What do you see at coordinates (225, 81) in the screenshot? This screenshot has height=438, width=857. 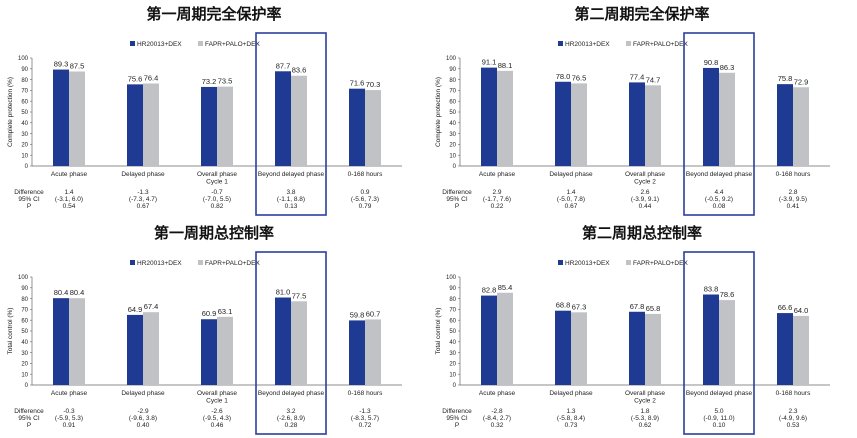 I see `bar-value-label: 73.5` at bounding box center [225, 81].